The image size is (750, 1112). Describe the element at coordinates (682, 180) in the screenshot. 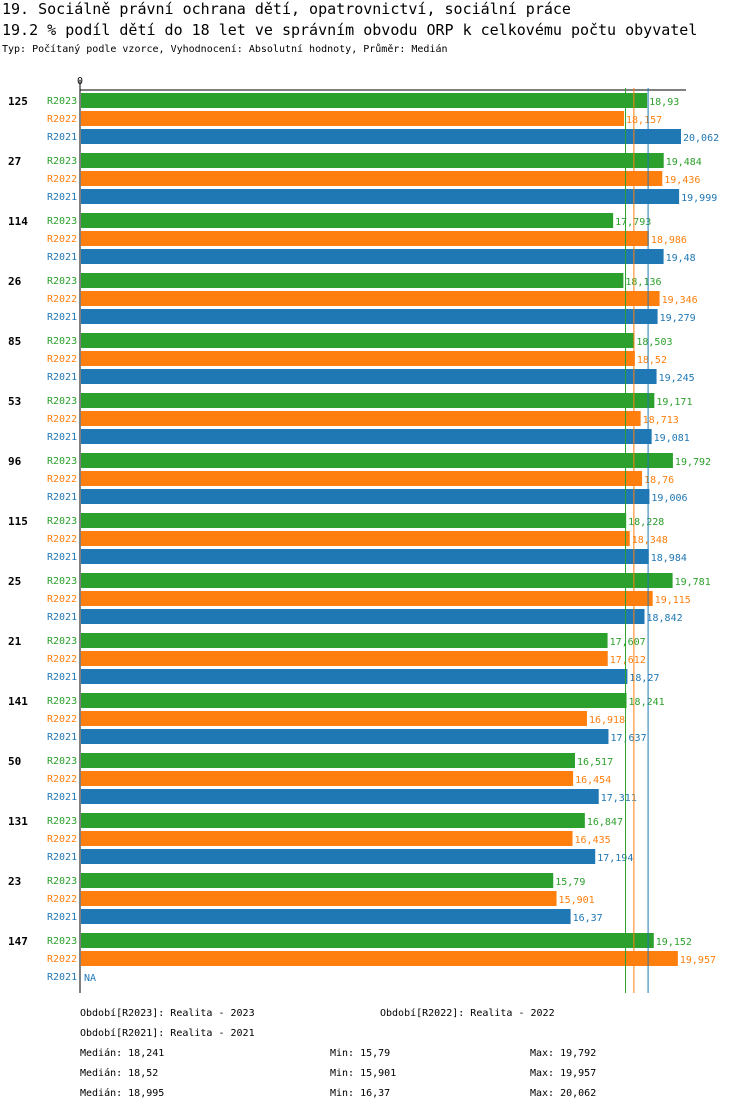

I see `value-label: 19,436` at that location.